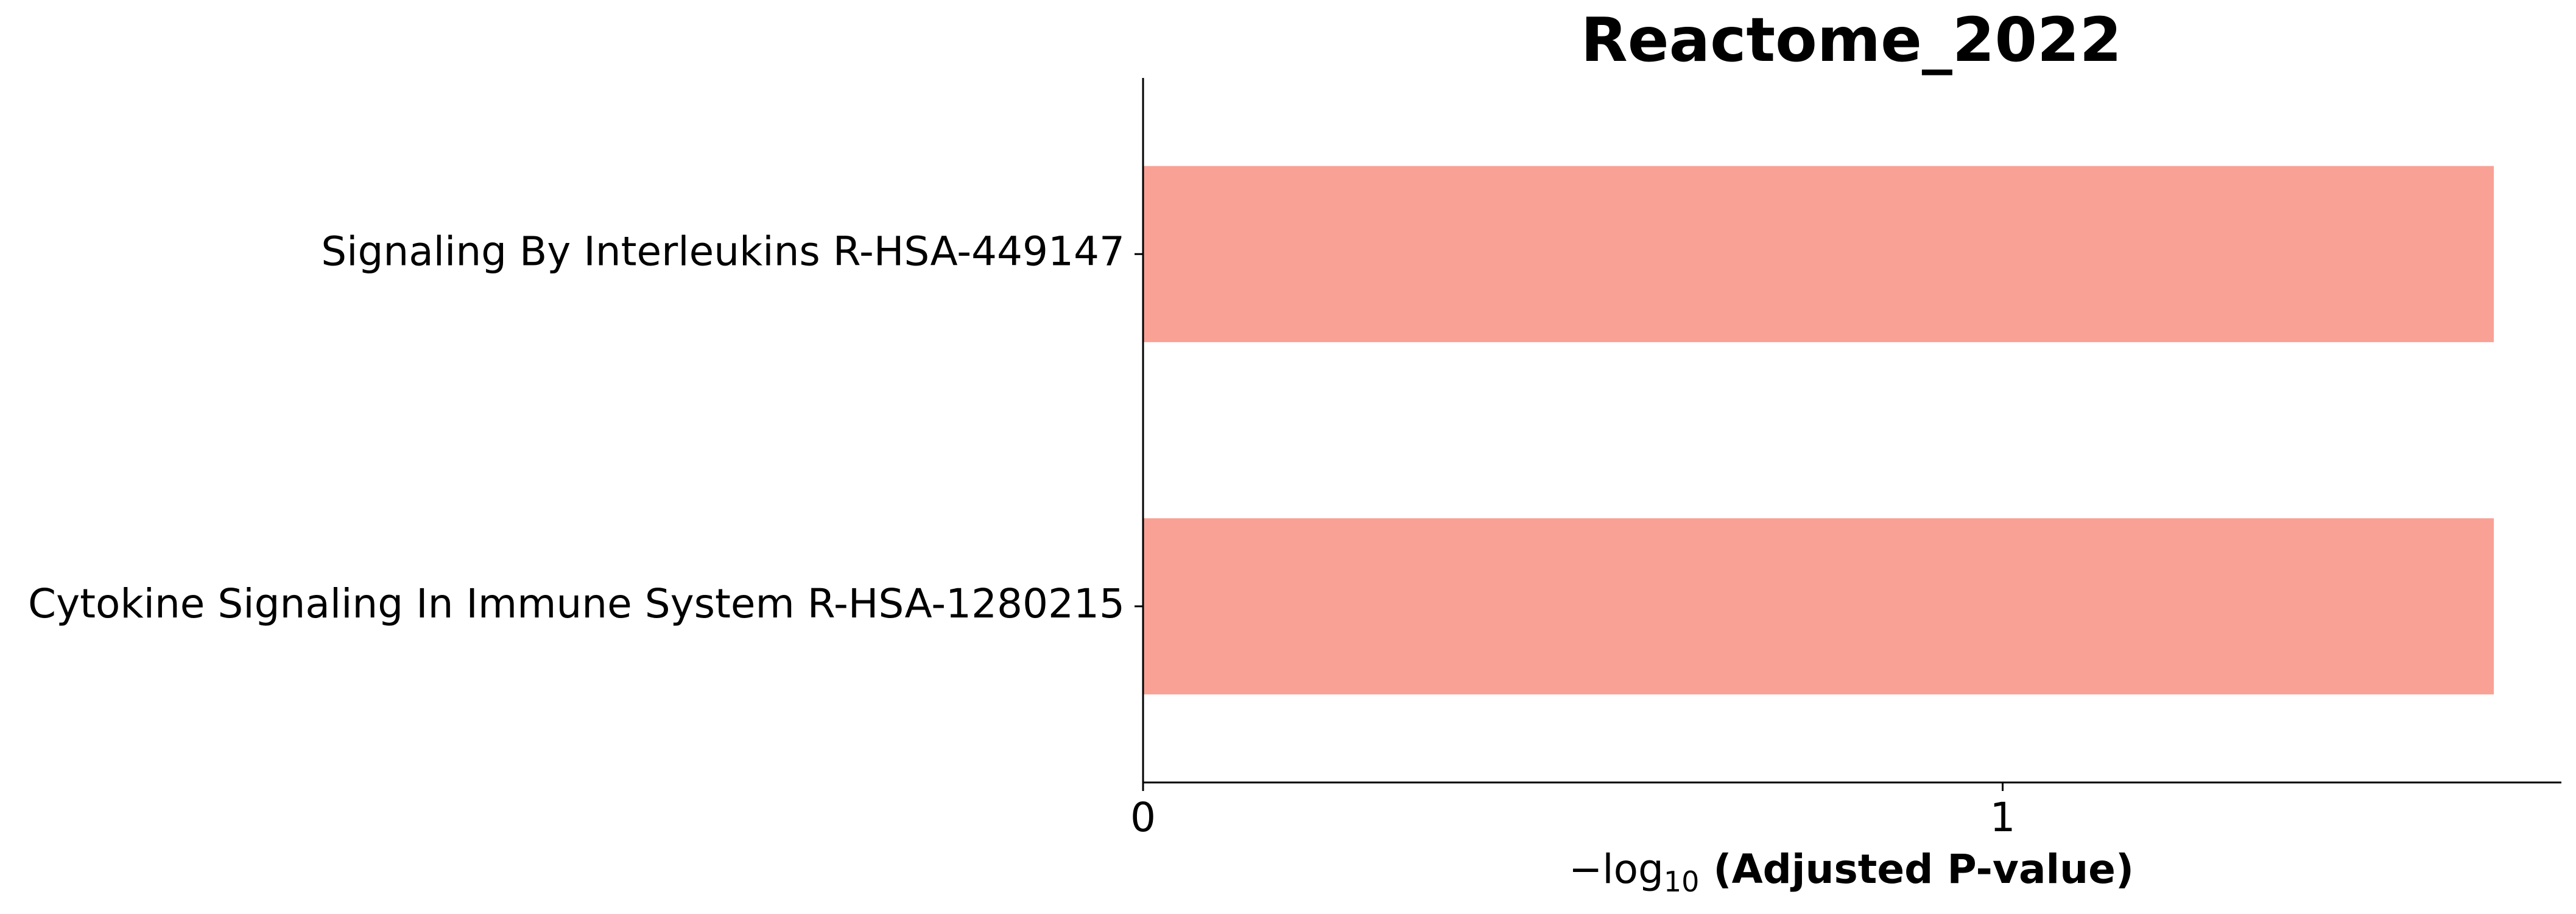 The width and height of the screenshot is (2576, 914). I want to click on x-axis-label: −log10 (Adjusted P-value), so click(1851, 872).